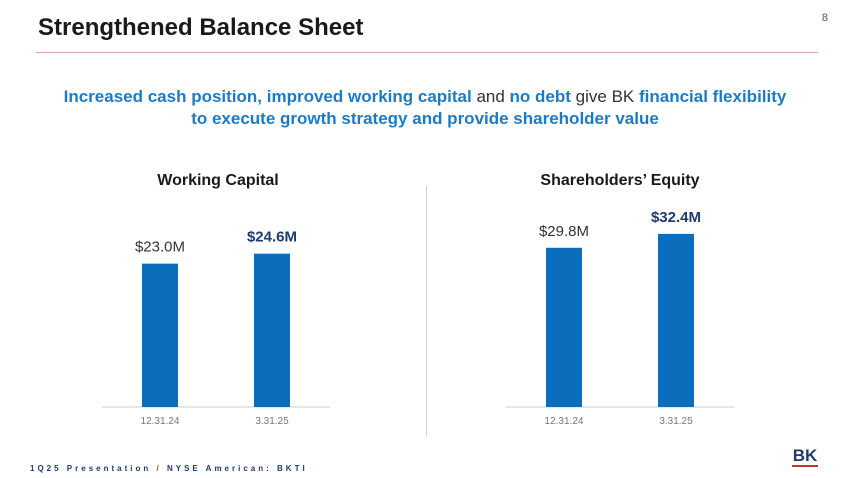 This screenshot has width=850, height=478. I want to click on subtitle-text-1: and, so click(490, 96).